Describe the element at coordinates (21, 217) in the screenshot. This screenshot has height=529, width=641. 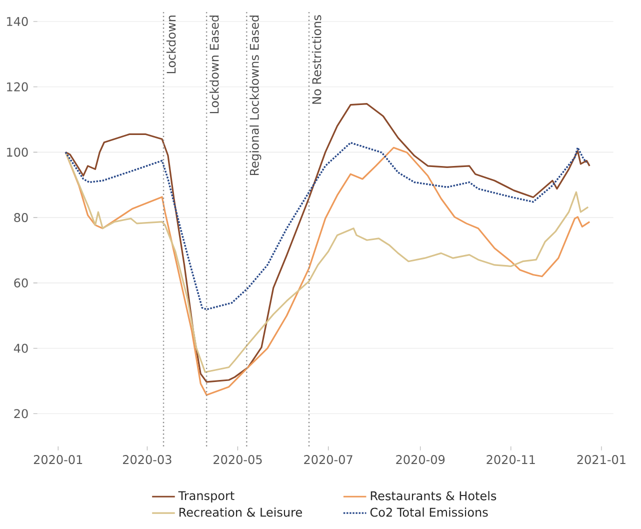
I see `y-tick-label: 80` at that location.